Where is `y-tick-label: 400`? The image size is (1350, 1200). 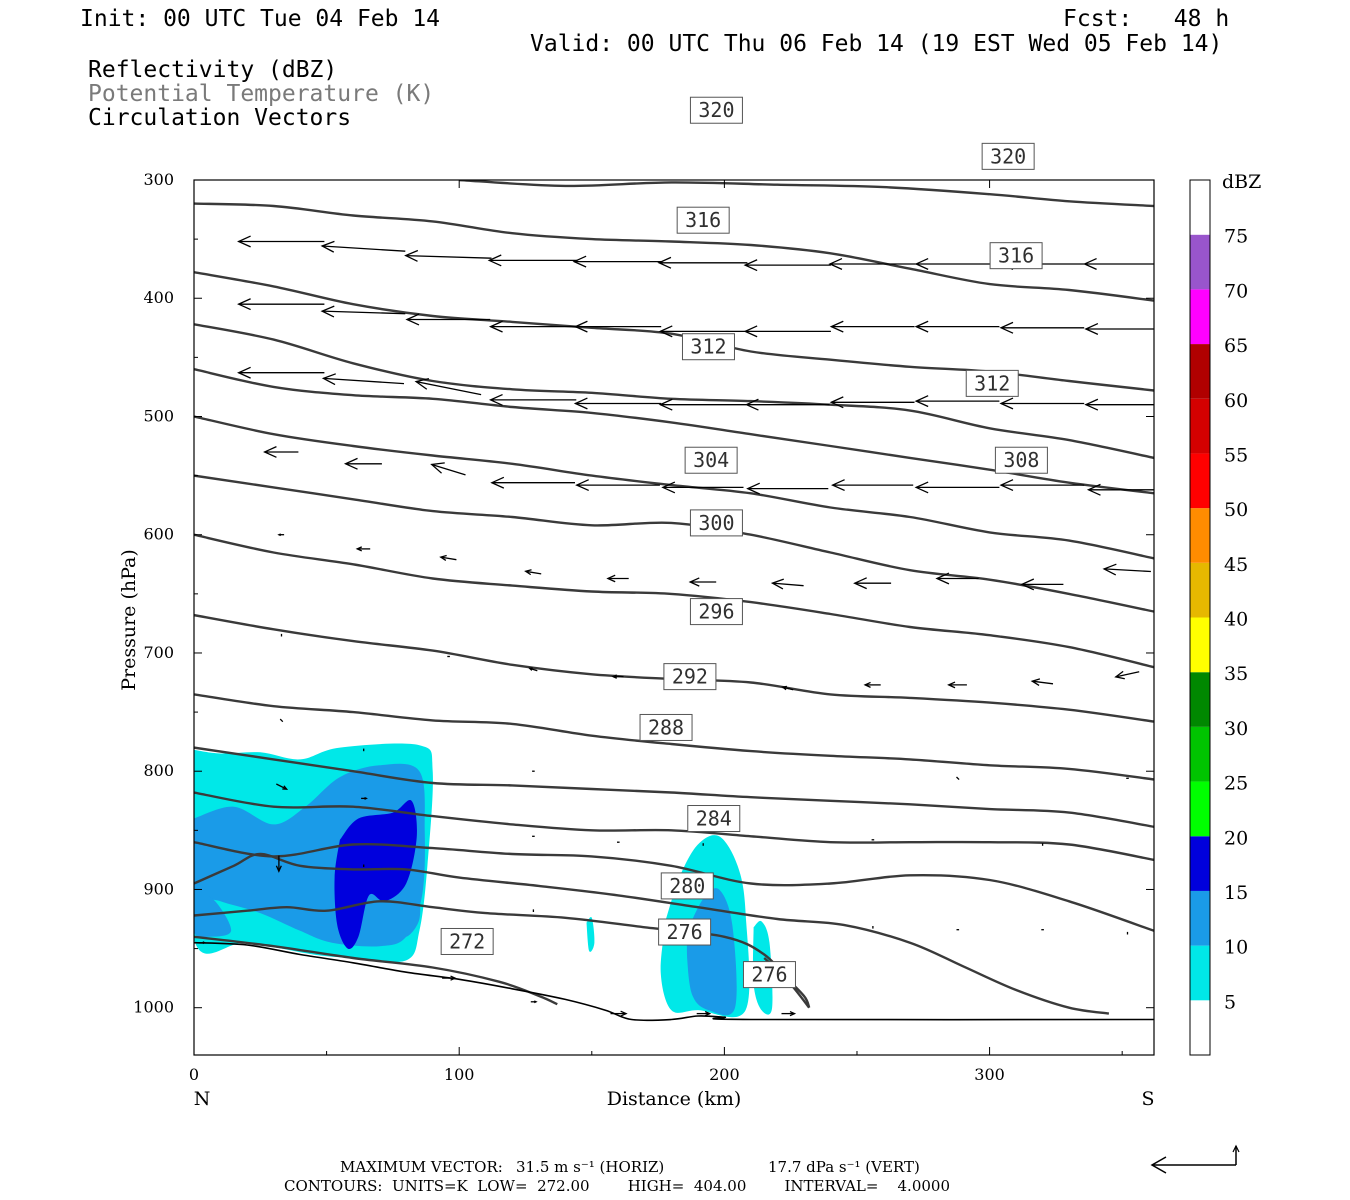 y-tick-label: 400 is located at coordinates (158, 297).